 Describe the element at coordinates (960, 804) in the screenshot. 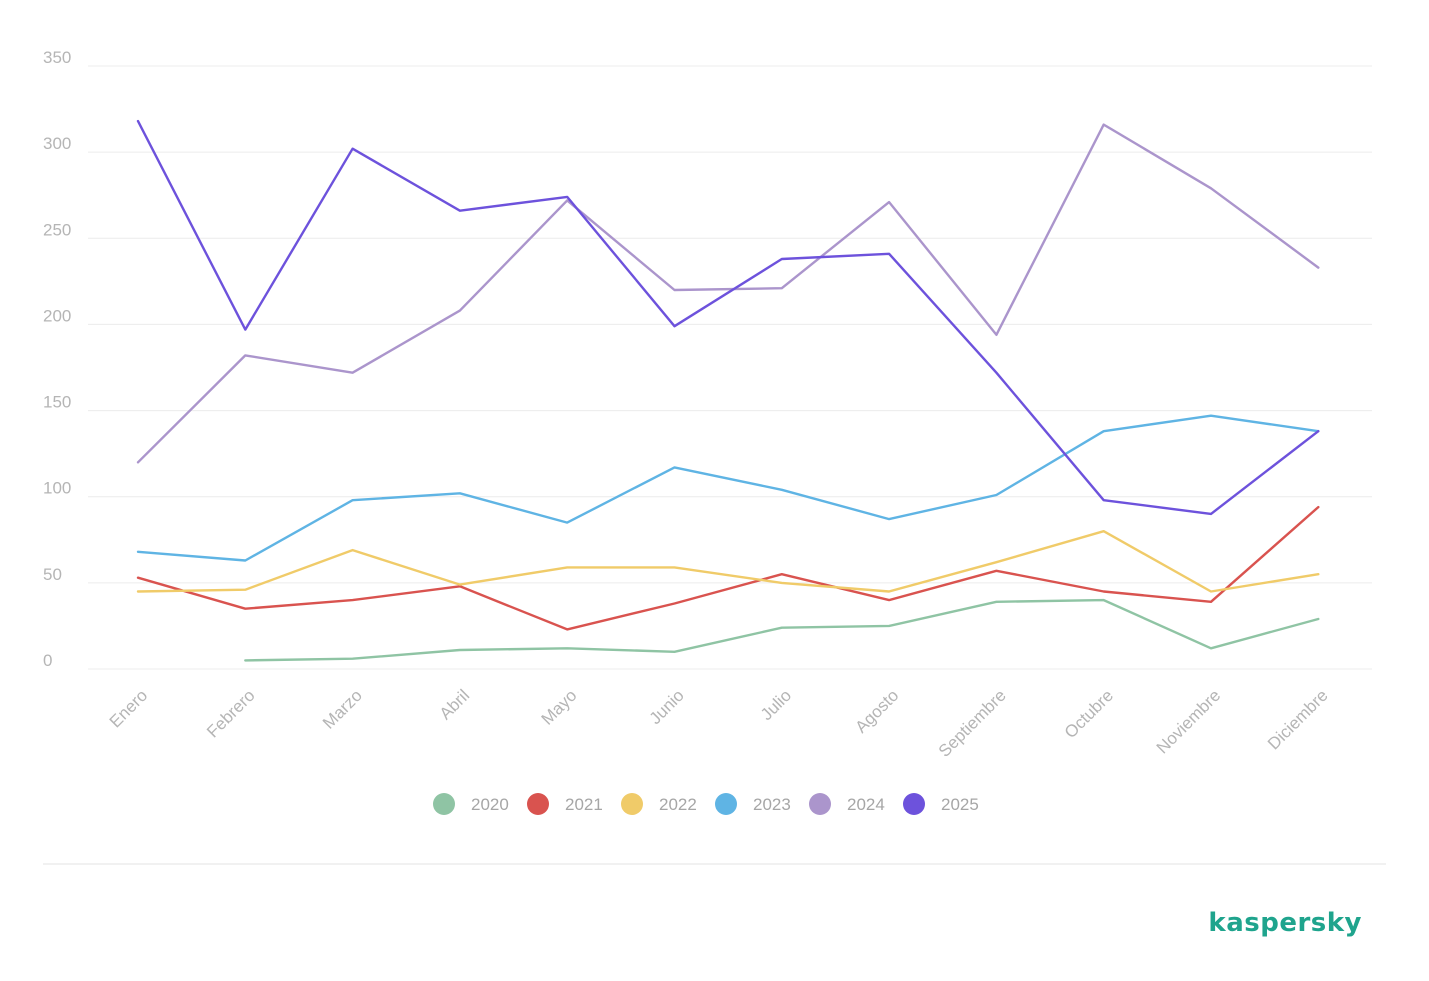

I see `legend-label-2025: 2025` at that location.